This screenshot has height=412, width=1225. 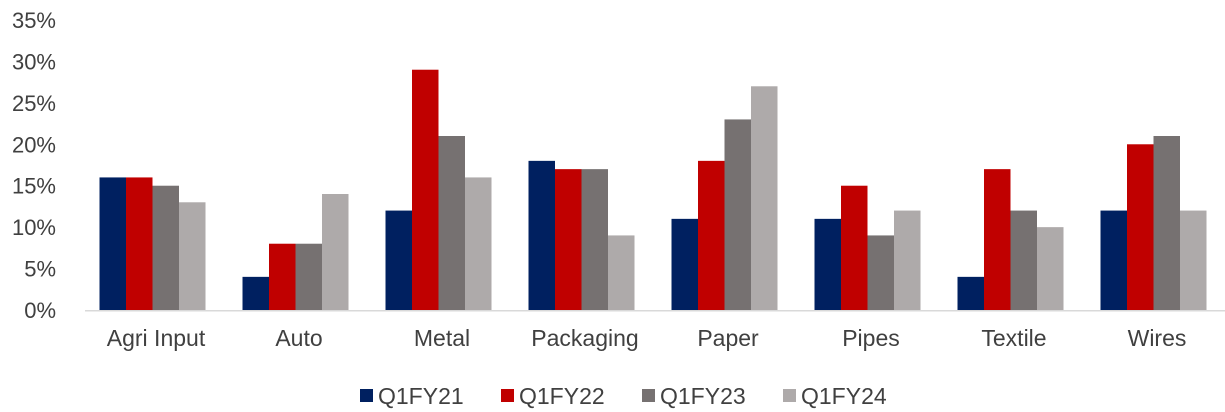 I want to click on bar-packaging-q1fy22, so click(x=568, y=239).